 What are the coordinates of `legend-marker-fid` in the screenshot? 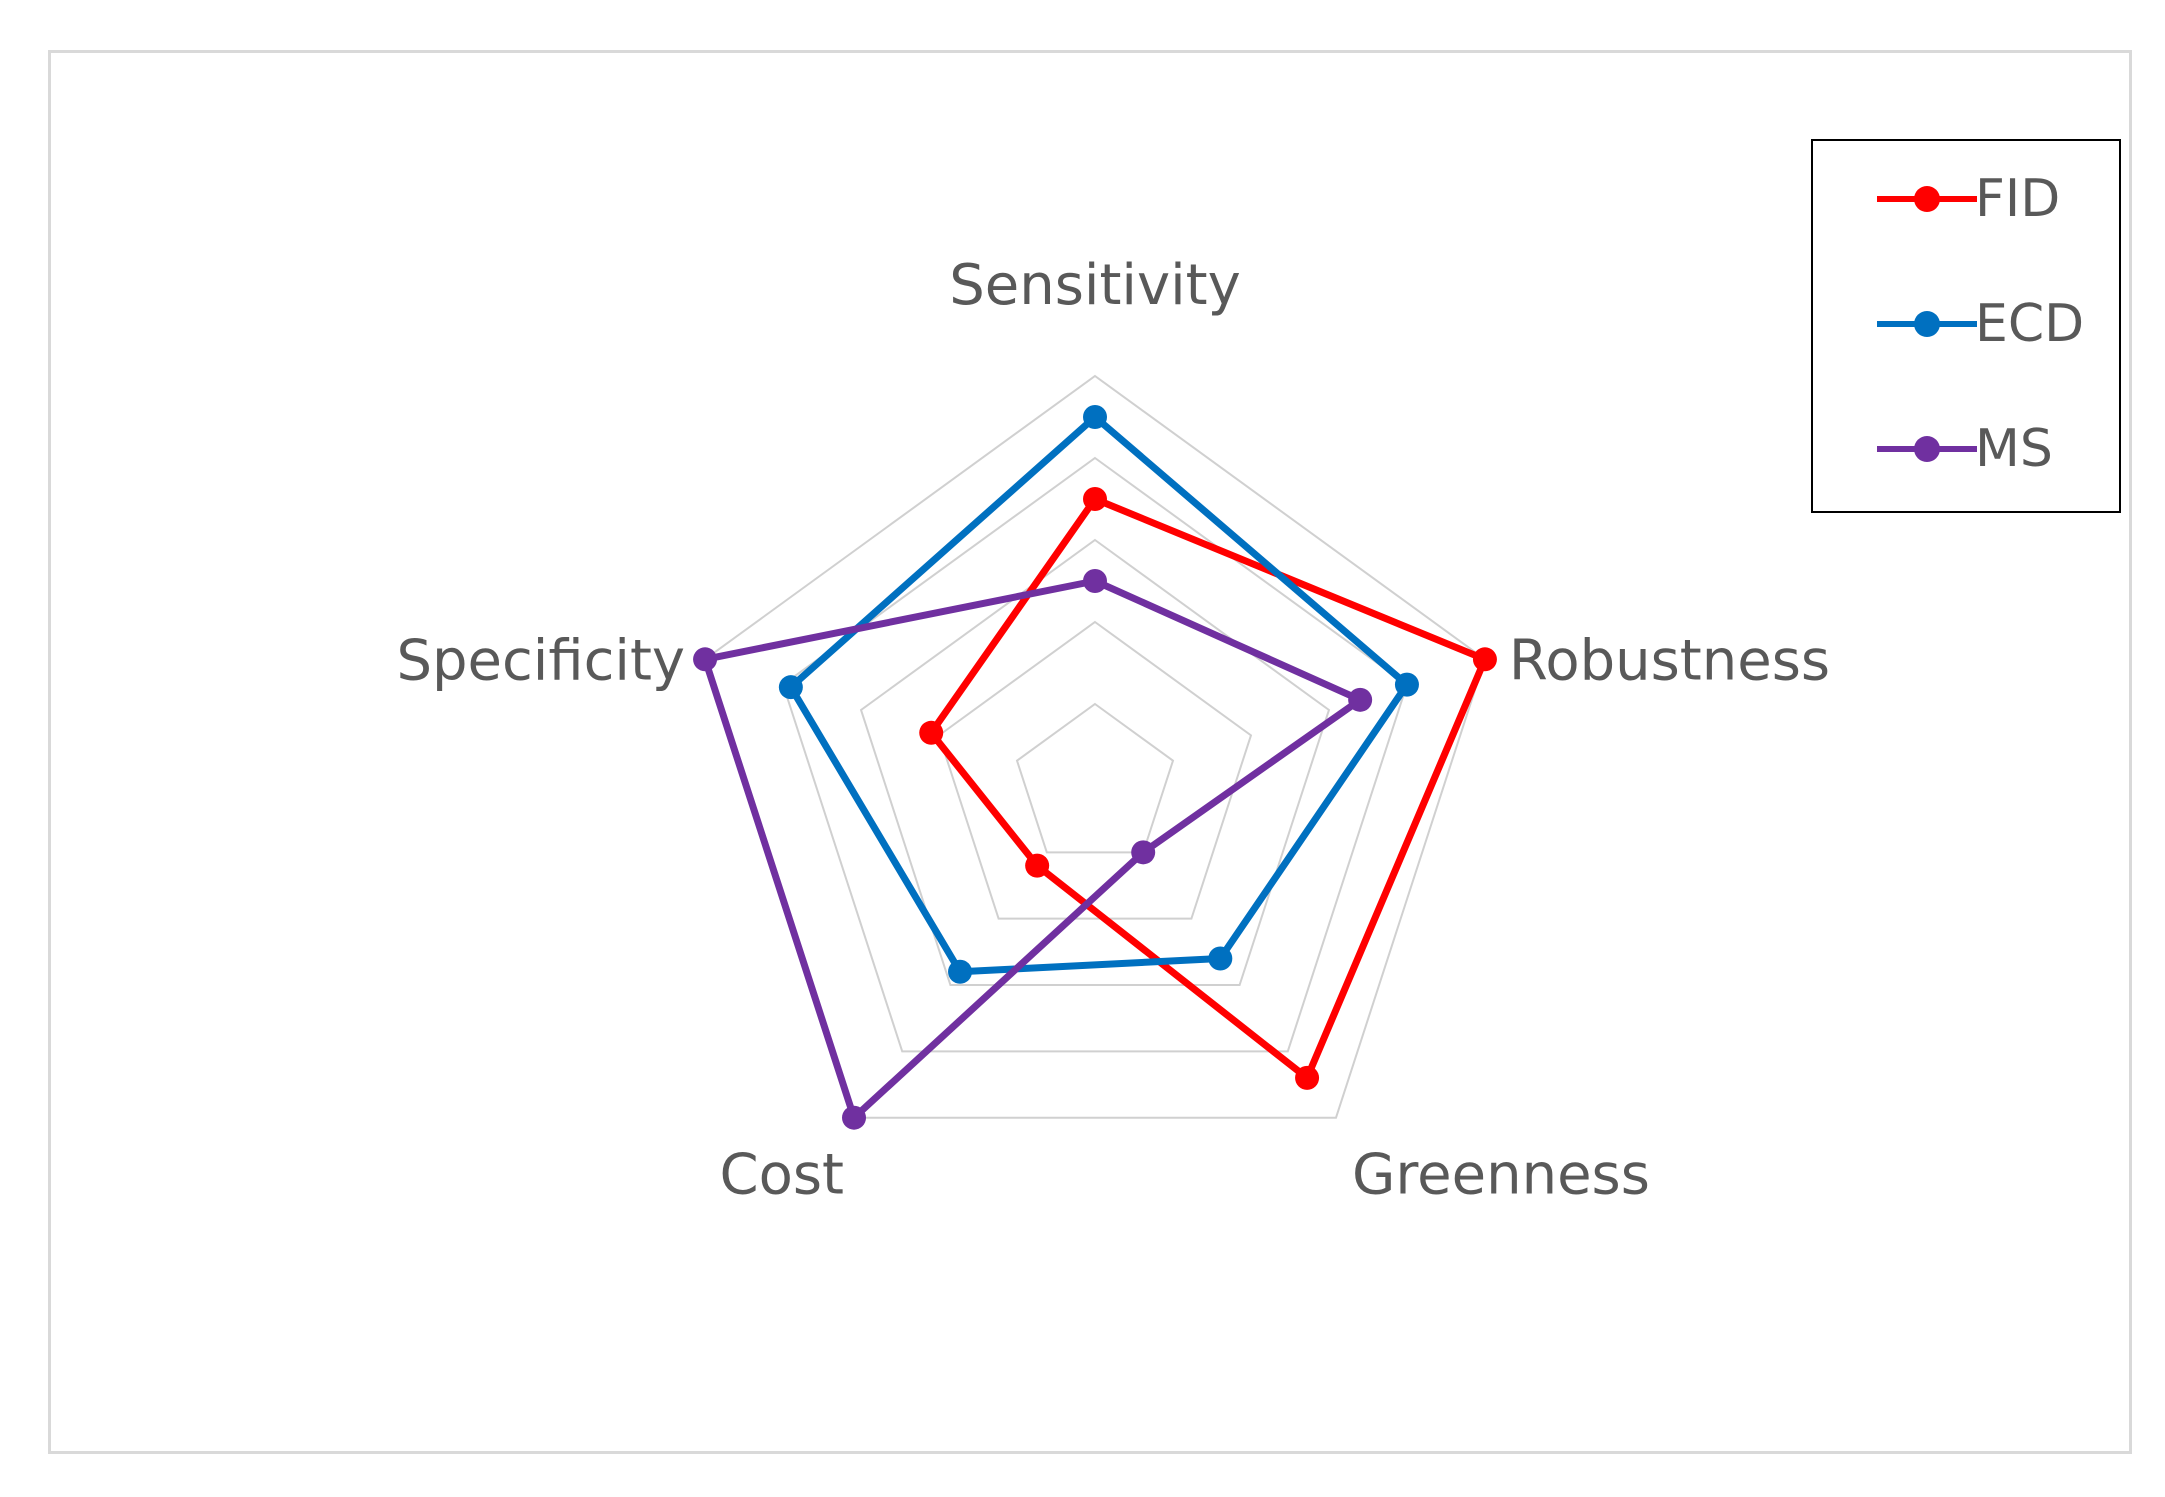 It's located at (1927, 199).